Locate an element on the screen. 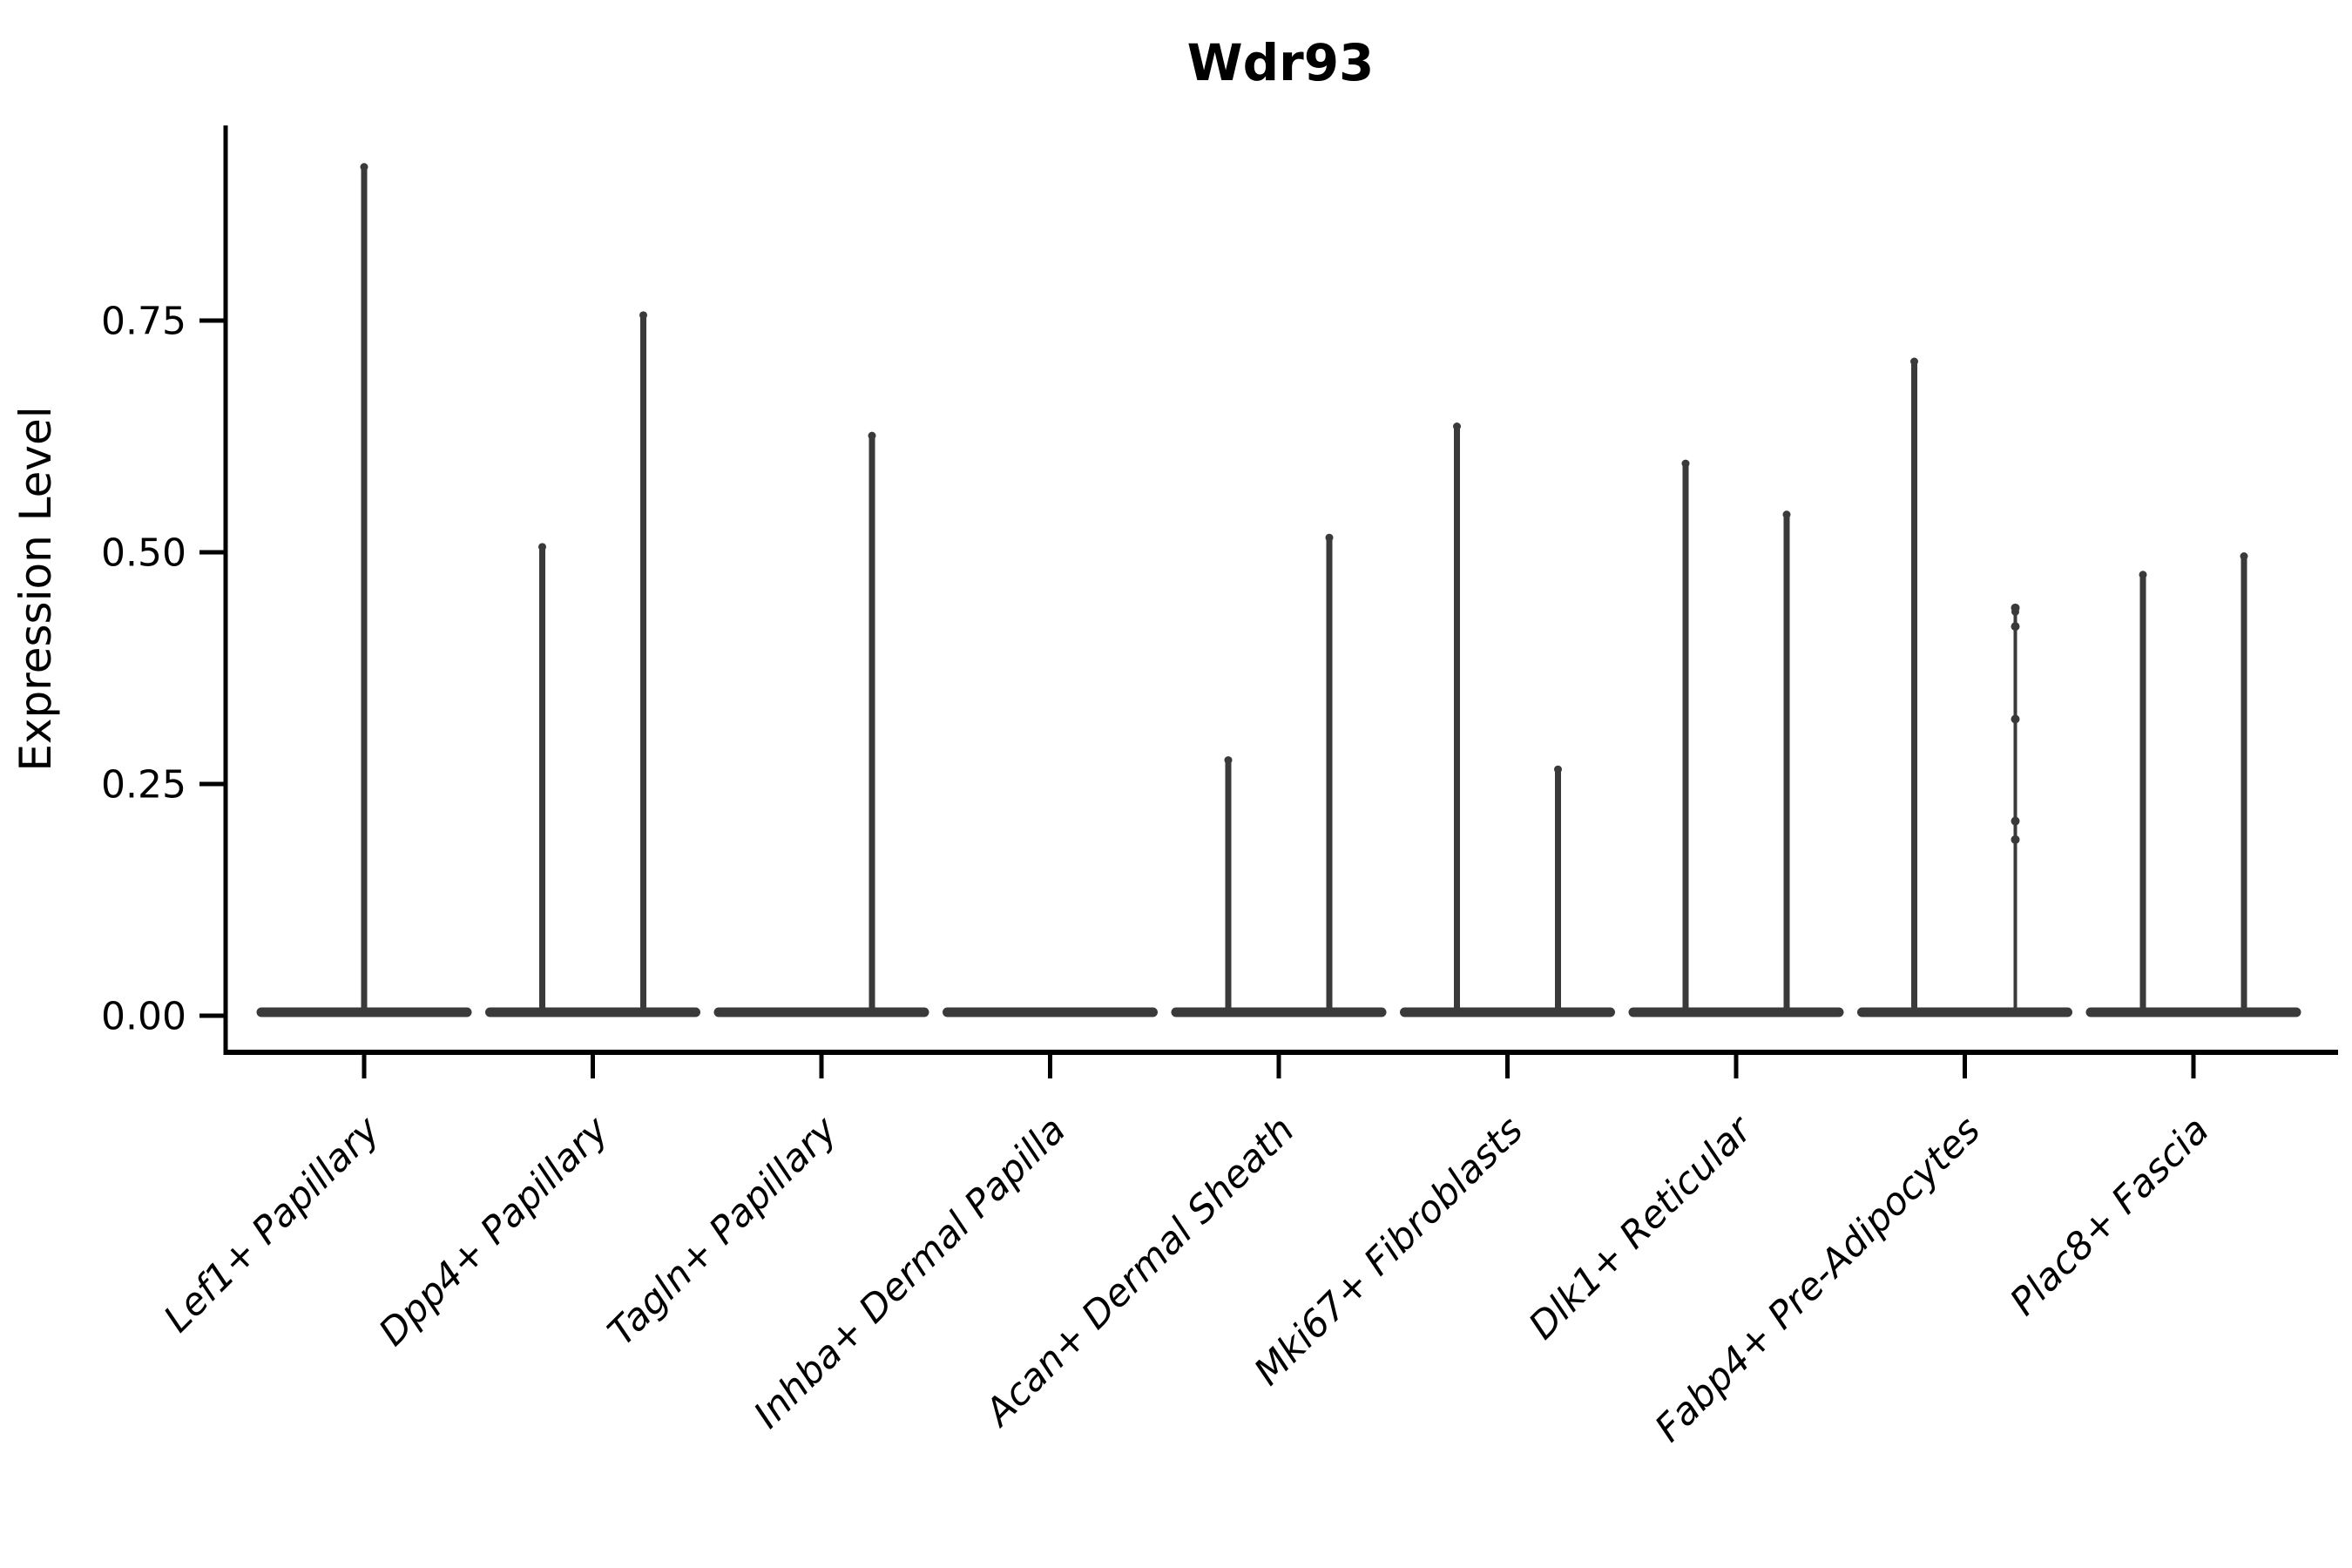 The image size is (2352, 1568). x-tick-label: Plac8+ Fascia is located at coordinates (2110, 1216).